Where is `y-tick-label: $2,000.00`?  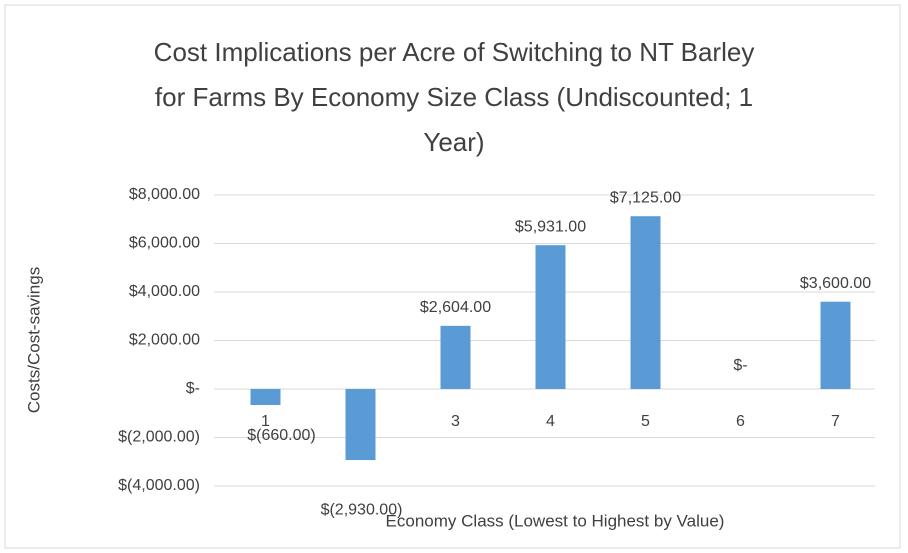 y-tick-label: $2,000.00 is located at coordinates (164, 340).